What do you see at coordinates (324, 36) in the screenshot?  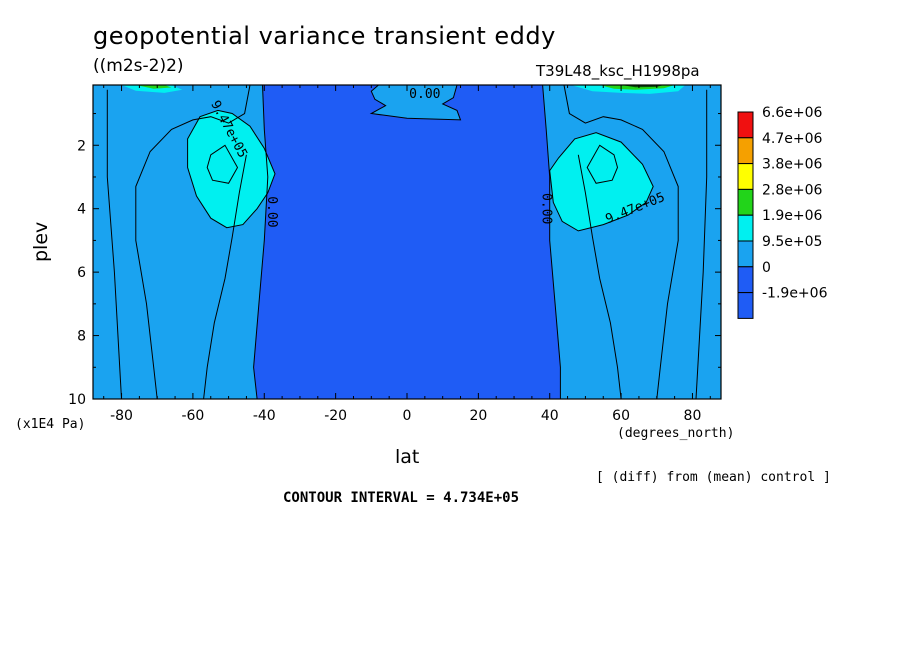 I see `chart-title: geopotential variance transient eddy` at bounding box center [324, 36].